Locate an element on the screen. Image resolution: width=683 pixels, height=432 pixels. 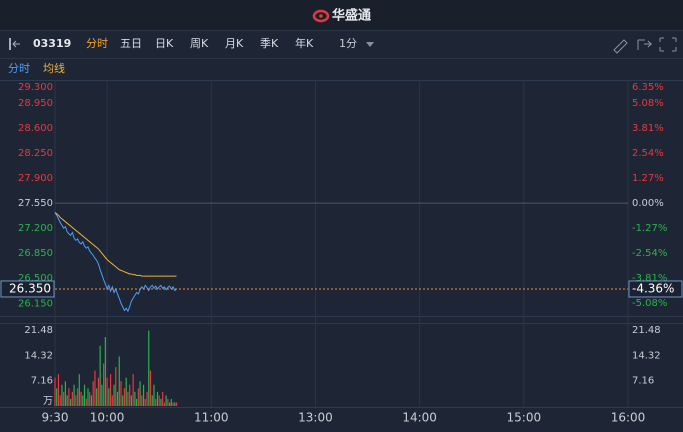
last-change-label: -4.36% is located at coordinates (653, 288).